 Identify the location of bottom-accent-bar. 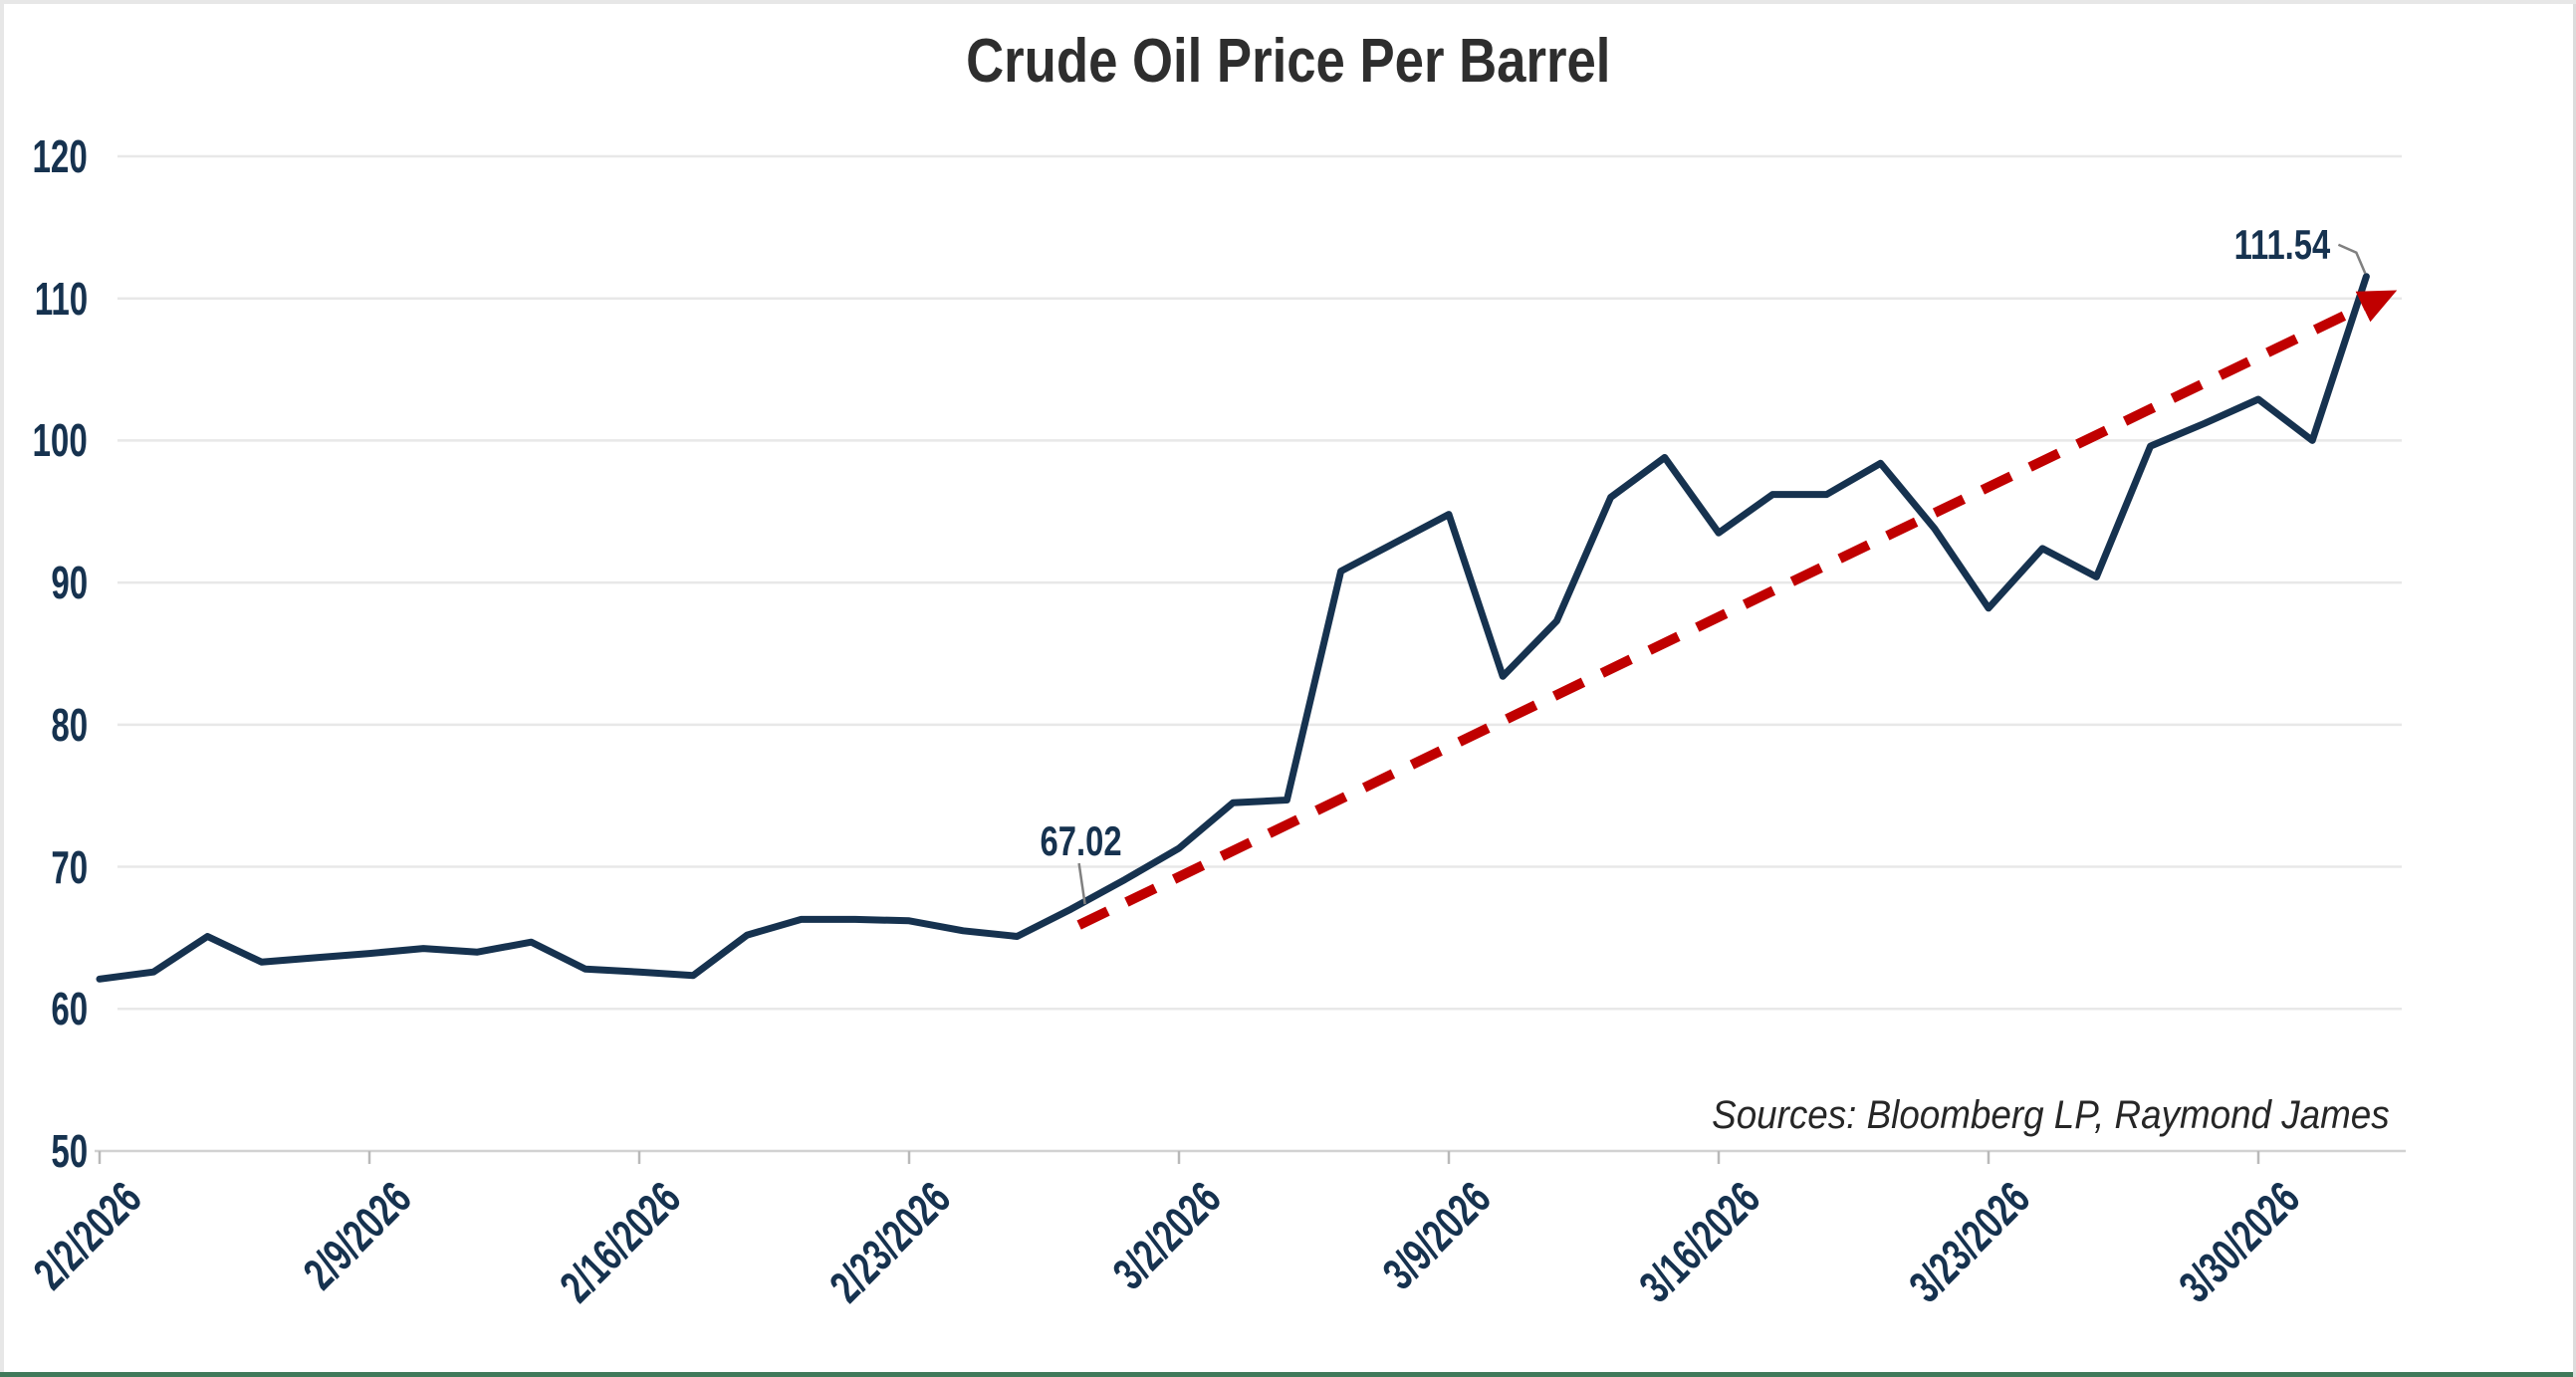
(1288, 1374).